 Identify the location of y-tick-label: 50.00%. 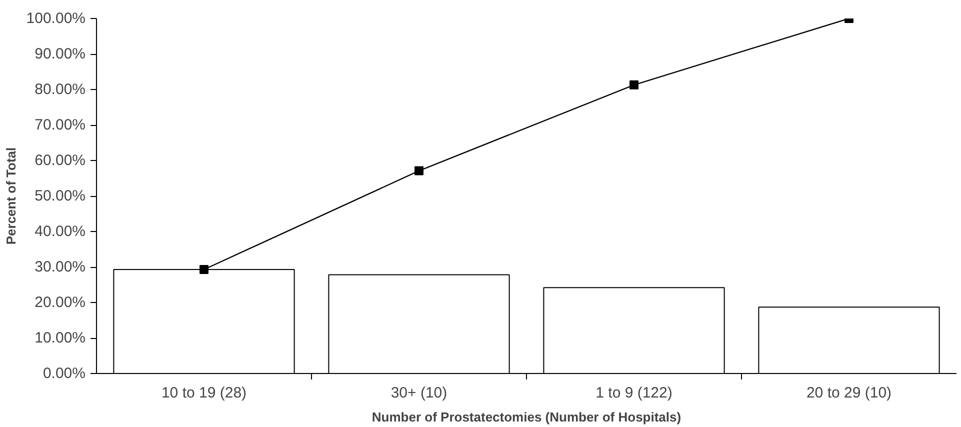
(60, 196).